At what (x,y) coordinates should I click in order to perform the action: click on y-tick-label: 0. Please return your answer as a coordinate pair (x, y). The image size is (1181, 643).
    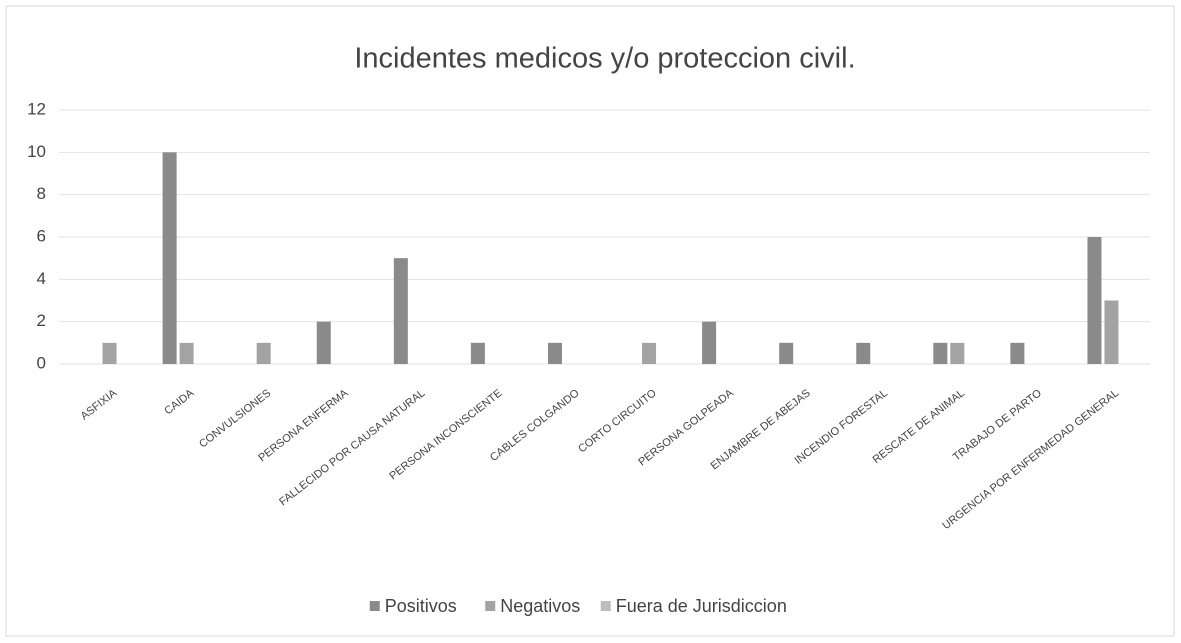
    Looking at the image, I should click on (41, 362).